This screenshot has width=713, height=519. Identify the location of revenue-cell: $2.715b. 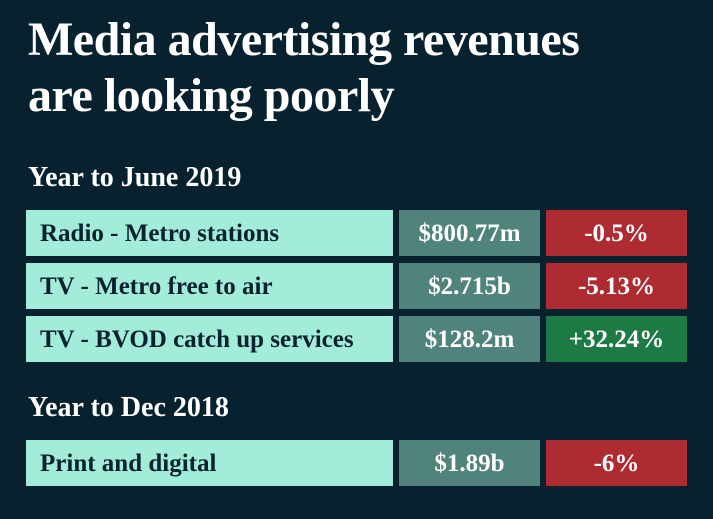
(469, 286).